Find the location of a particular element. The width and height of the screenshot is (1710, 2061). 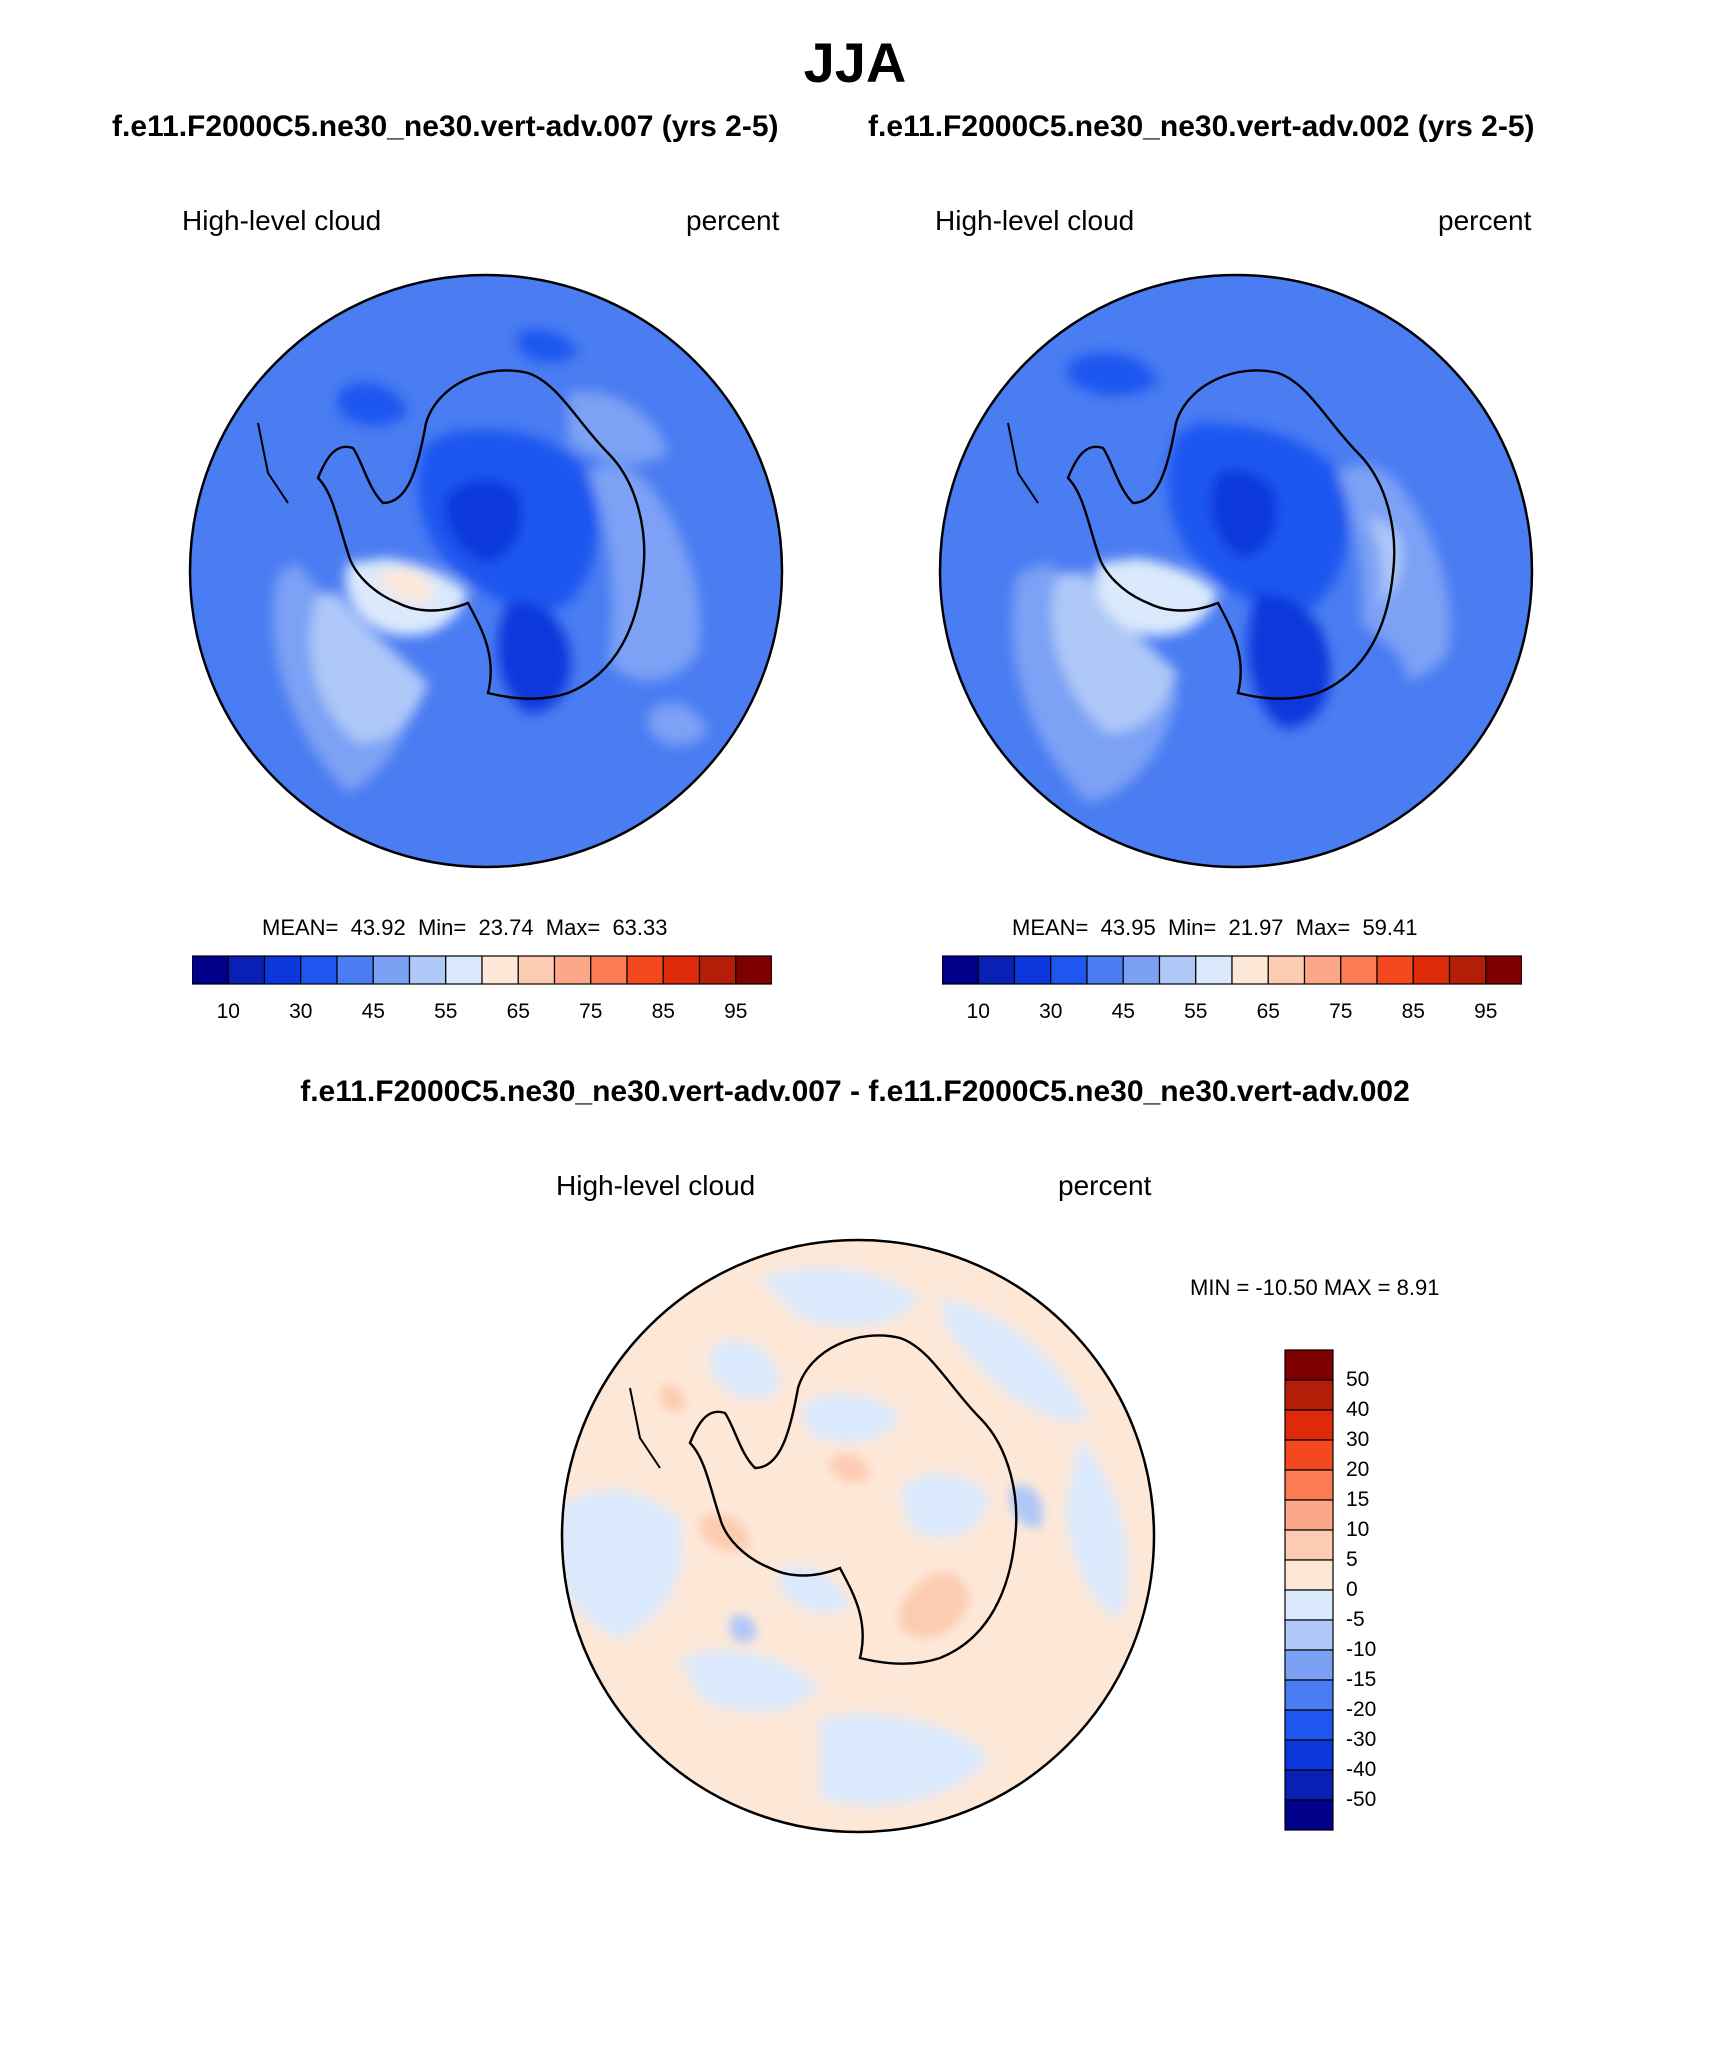

left-colorbar is located at coordinates (482, 970).